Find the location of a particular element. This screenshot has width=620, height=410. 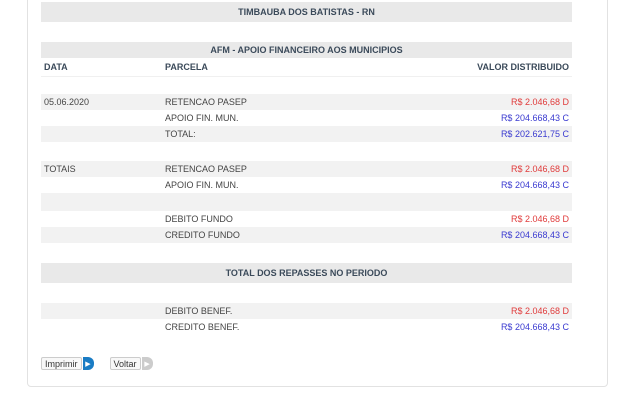

cell-data: 05.06.2020 is located at coordinates (67, 102).